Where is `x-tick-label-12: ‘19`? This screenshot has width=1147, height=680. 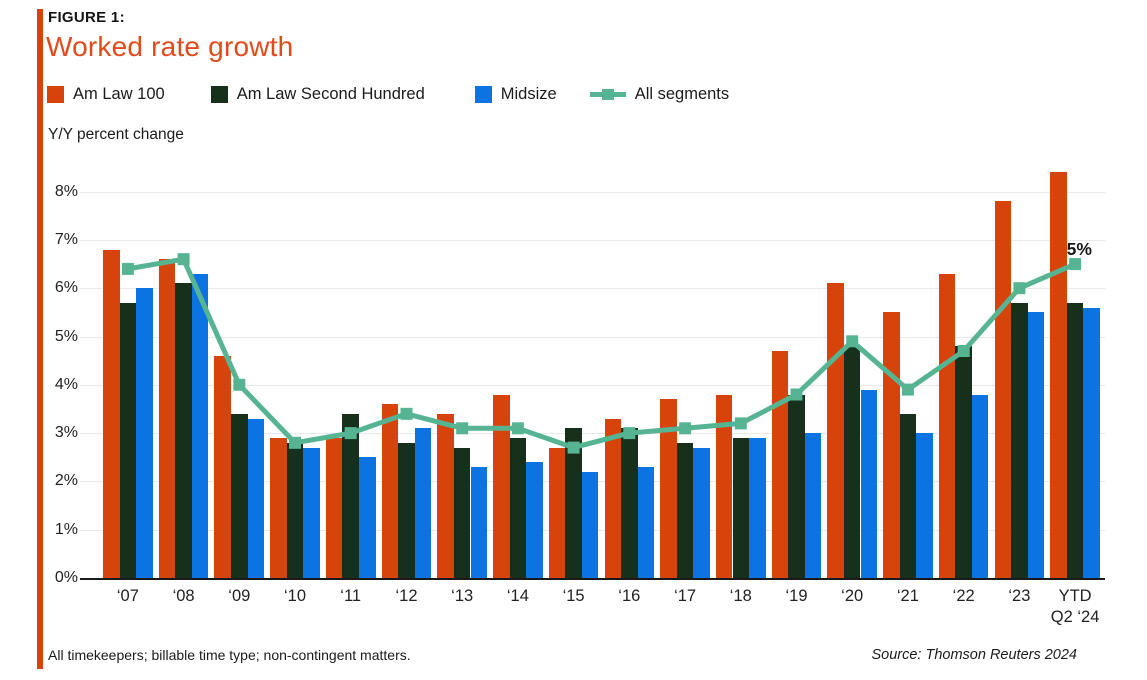
x-tick-label-12: ‘19 is located at coordinates (796, 596).